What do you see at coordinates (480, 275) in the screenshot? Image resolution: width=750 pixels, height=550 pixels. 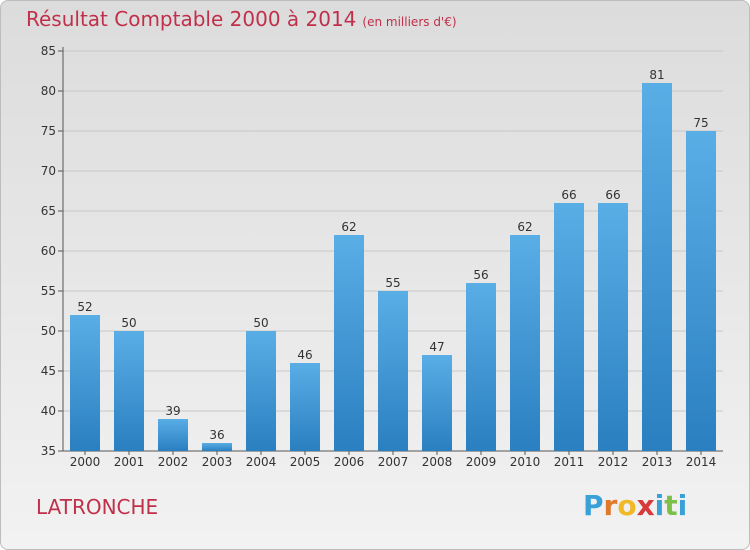 I see `data-label: 56` at bounding box center [480, 275].